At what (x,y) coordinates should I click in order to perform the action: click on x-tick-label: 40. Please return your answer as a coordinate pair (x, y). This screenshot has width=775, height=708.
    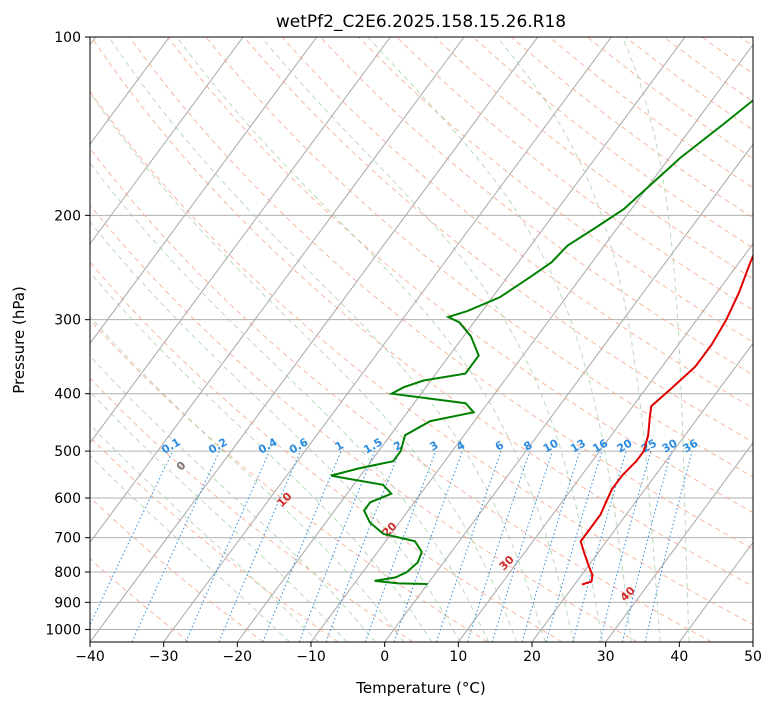
    Looking at the image, I should click on (679, 657).